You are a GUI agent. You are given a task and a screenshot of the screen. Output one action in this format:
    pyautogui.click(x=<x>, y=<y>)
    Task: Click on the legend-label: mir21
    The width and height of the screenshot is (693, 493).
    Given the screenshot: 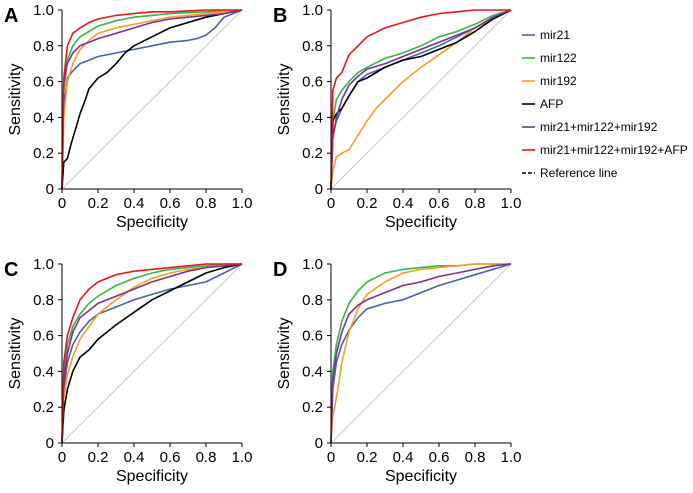 What is the action you would take?
    pyautogui.click(x=555, y=35)
    